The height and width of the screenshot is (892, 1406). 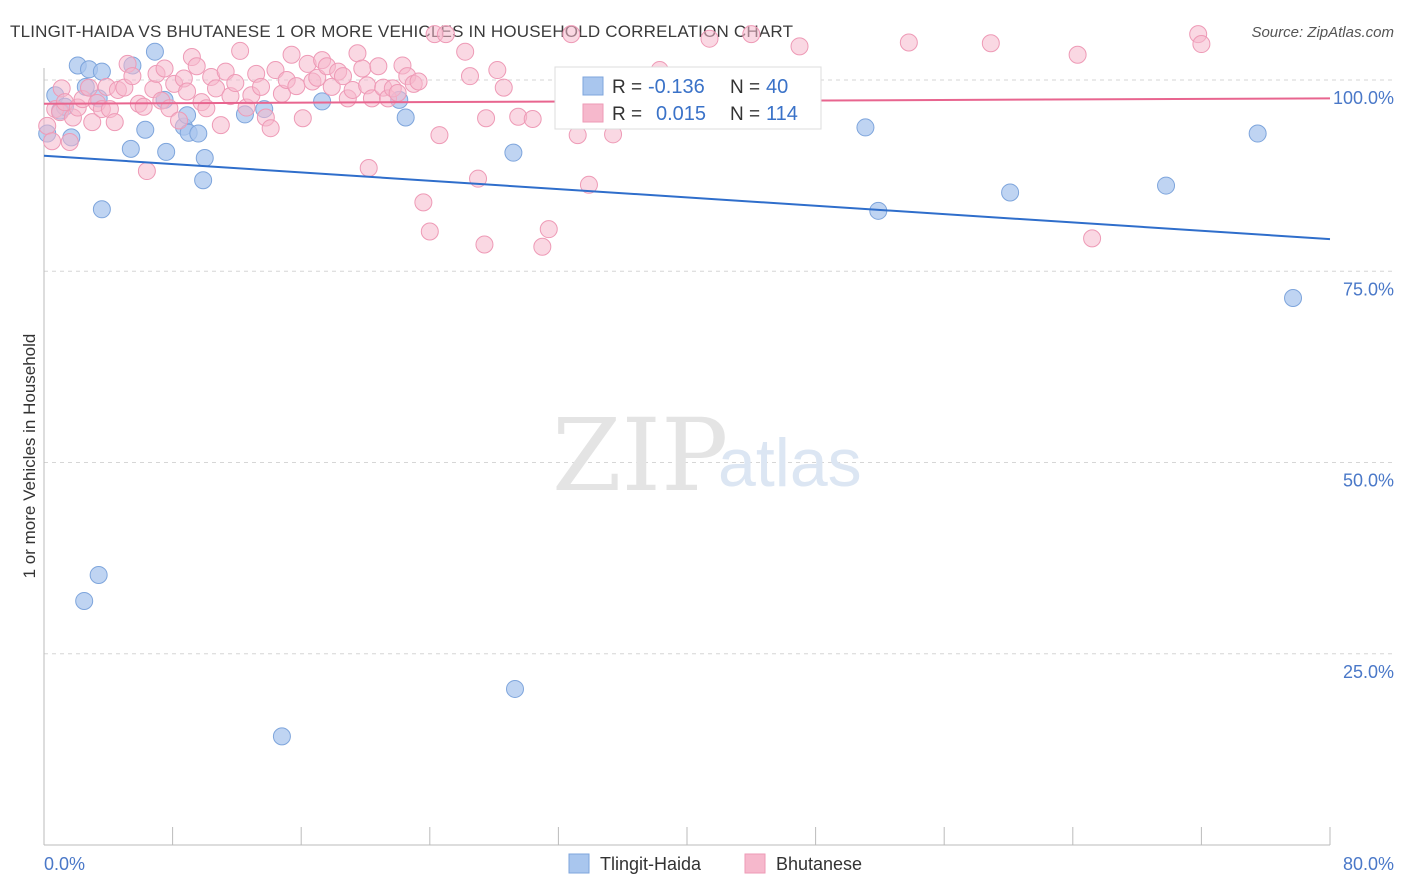 What do you see at coordinates (819, 864) in the screenshot?
I see `bottom-legend-label-2: Bhutanese` at bounding box center [819, 864].